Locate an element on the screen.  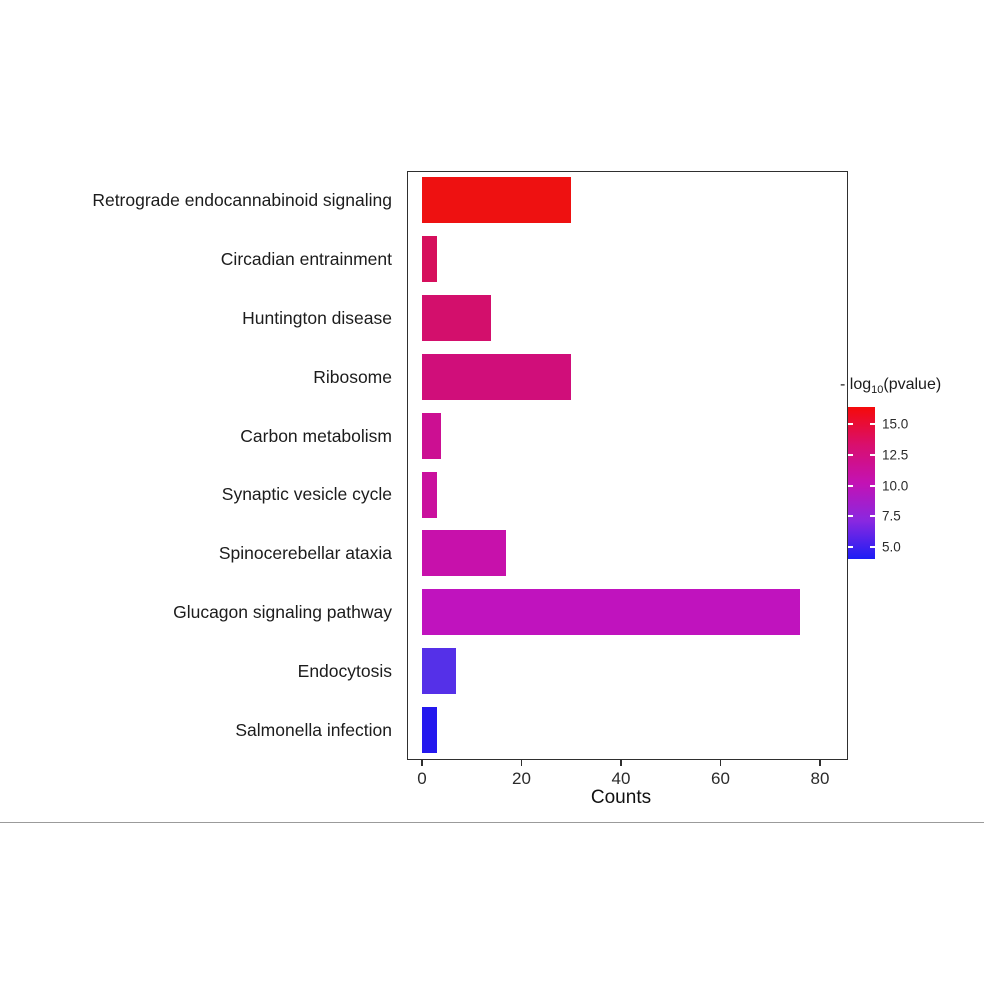
legend-title-suffix: (pvalue) is located at coordinates (912, 384).